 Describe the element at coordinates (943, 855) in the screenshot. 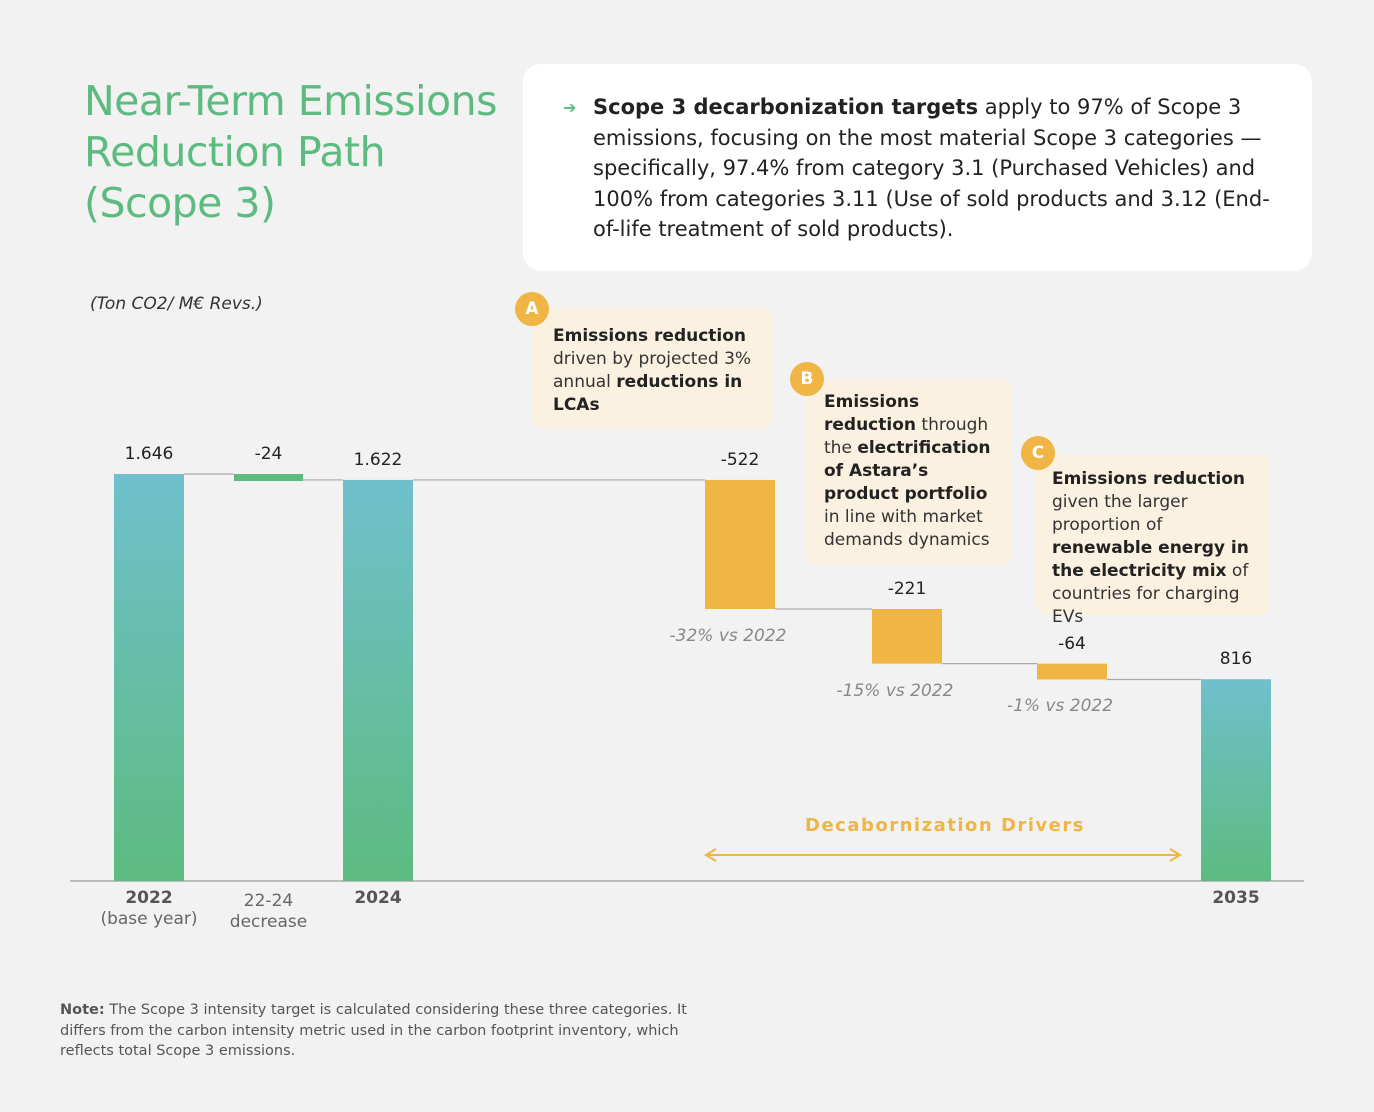

I see `drivers-arrow` at that location.